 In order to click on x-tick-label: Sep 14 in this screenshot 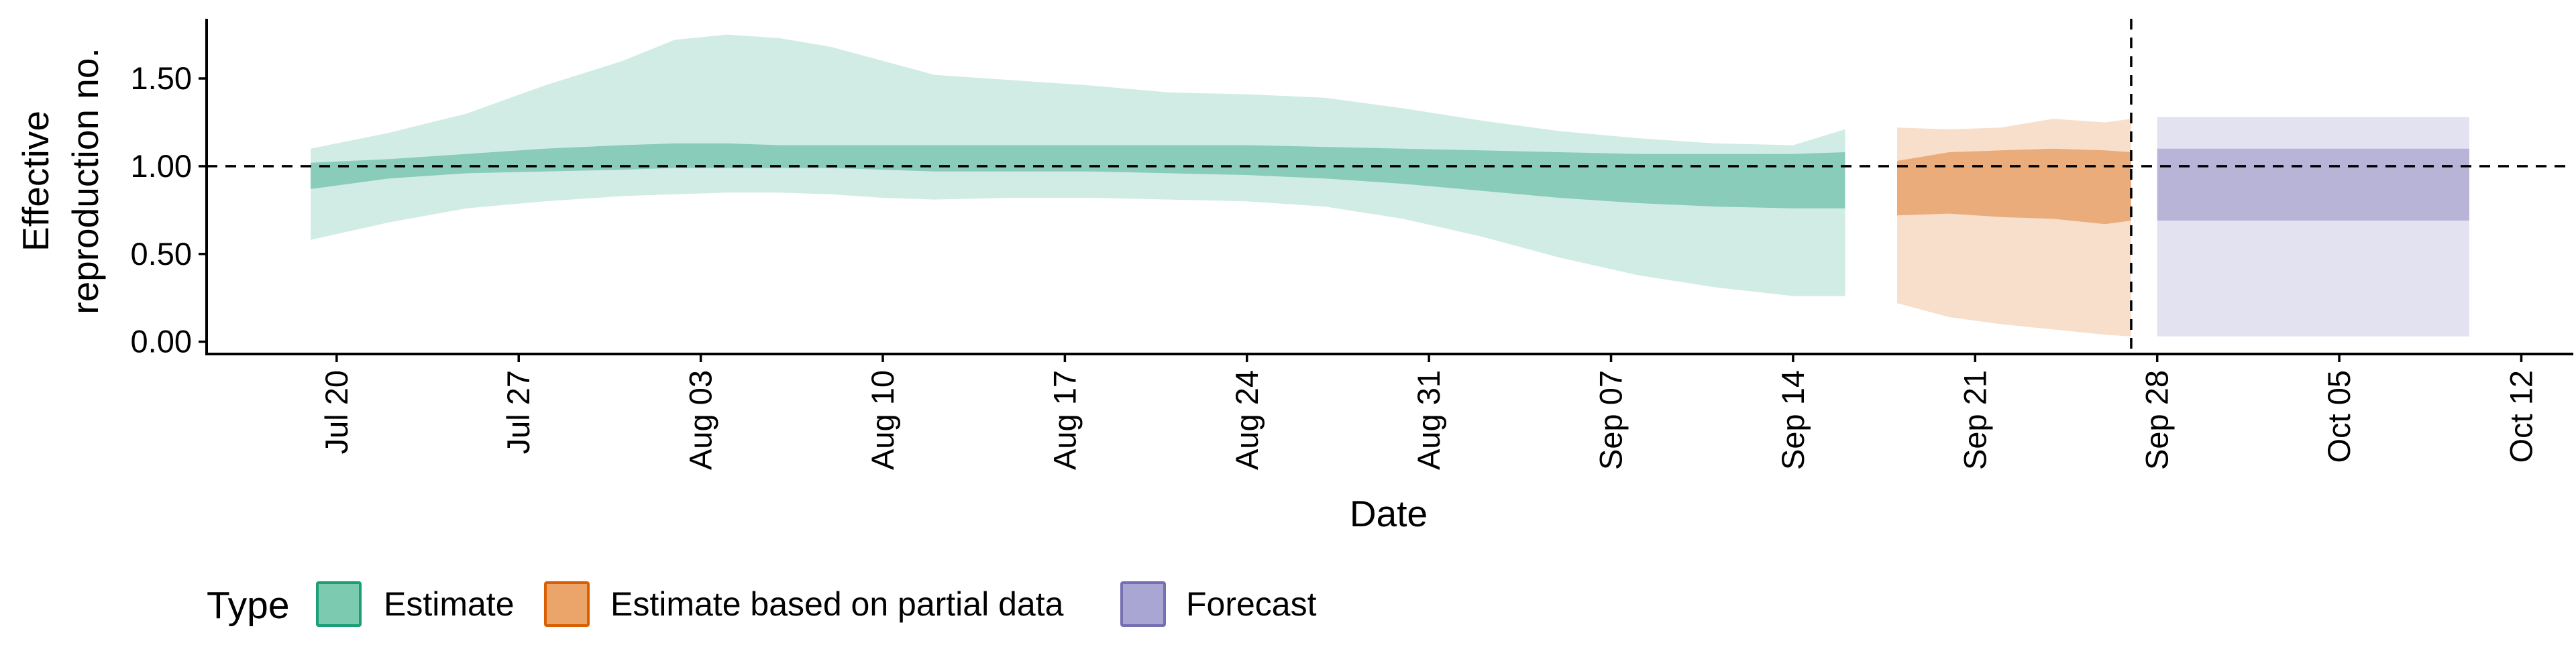, I will do `click(1793, 420)`.